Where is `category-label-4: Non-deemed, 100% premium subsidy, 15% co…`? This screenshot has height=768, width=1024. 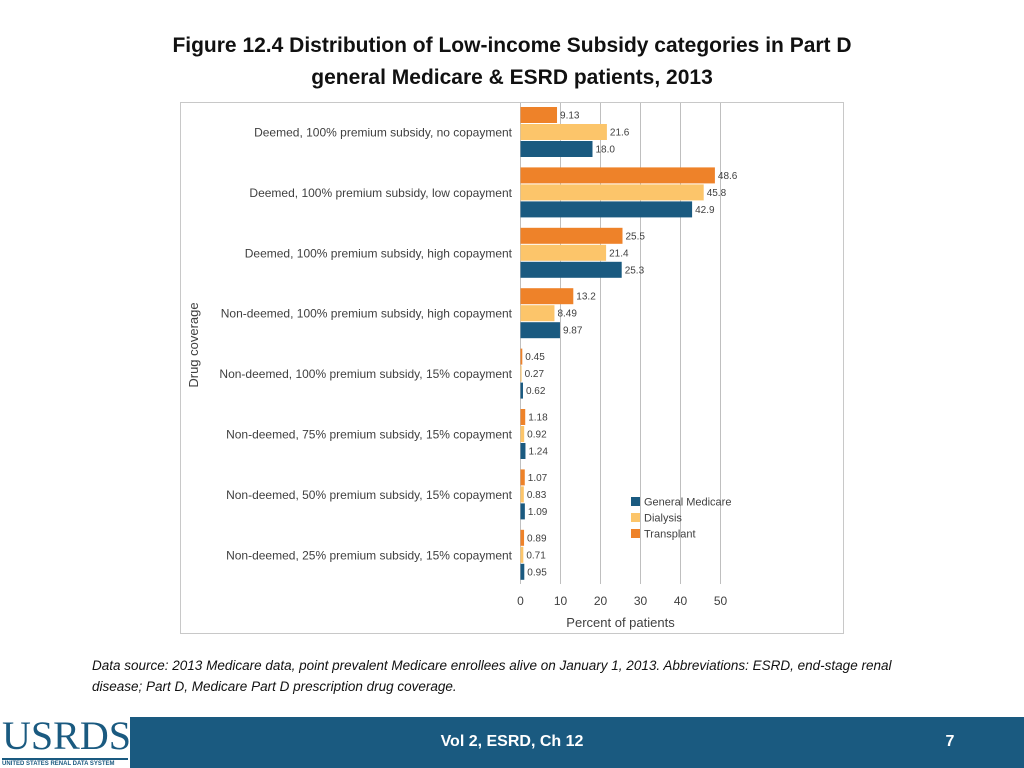 category-label-4: Non-deemed, 100% premium subsidy, 15% co… is located at coordinates (365, 374).